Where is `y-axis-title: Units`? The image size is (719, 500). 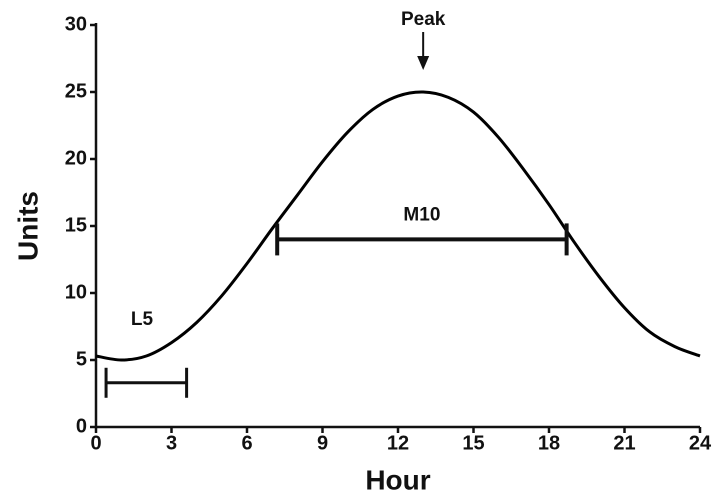
y-axis-title: Units is located at coordinates (27, 226).